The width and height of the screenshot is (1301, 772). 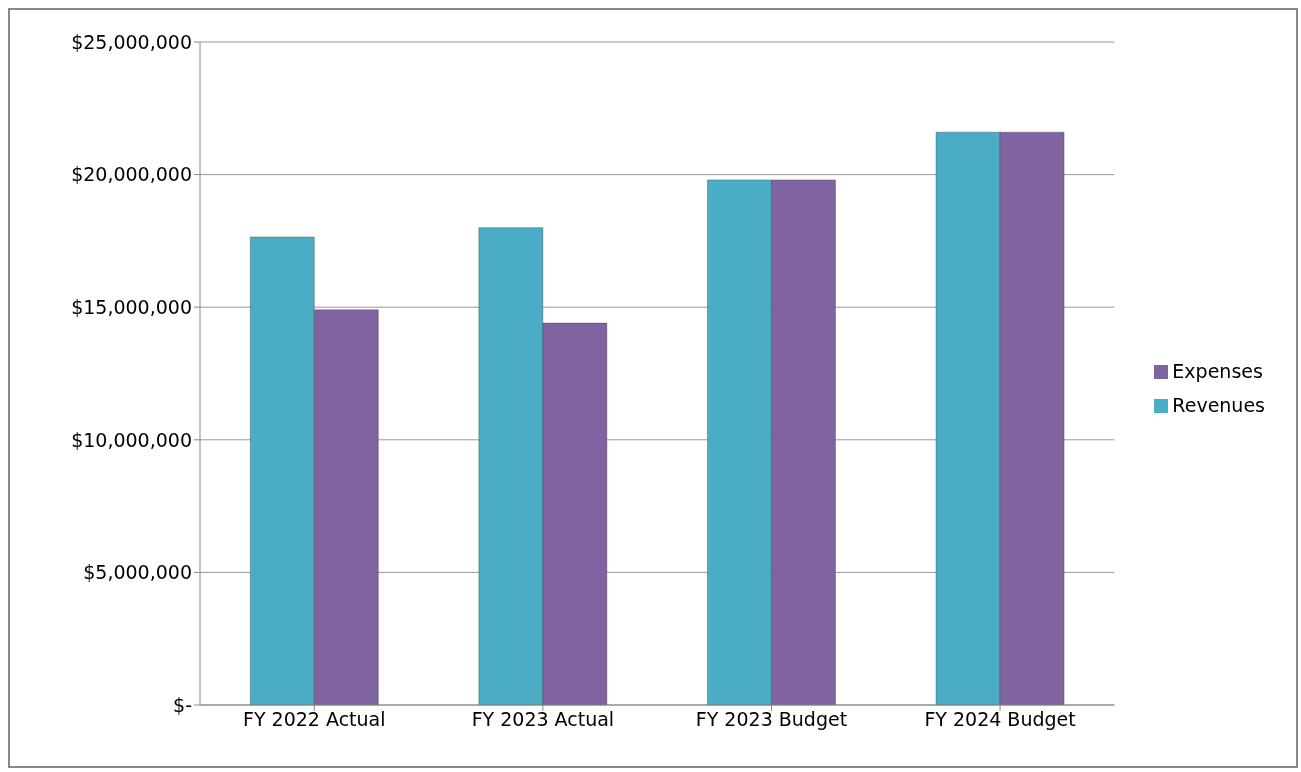 What do you see at coordinates (1000, 719) in the screenshot?
I see `x-tick-label: FY 2024 Budget` at bounding box center [1000, 719].